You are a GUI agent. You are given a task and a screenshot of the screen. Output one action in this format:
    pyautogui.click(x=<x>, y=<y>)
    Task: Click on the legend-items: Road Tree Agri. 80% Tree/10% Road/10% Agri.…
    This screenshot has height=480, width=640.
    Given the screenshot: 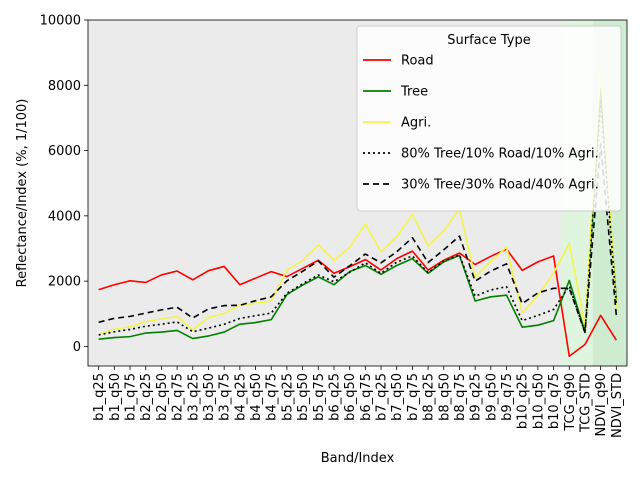 What is the action you would take?
    pyautogui.click(x=481, y=123)
    